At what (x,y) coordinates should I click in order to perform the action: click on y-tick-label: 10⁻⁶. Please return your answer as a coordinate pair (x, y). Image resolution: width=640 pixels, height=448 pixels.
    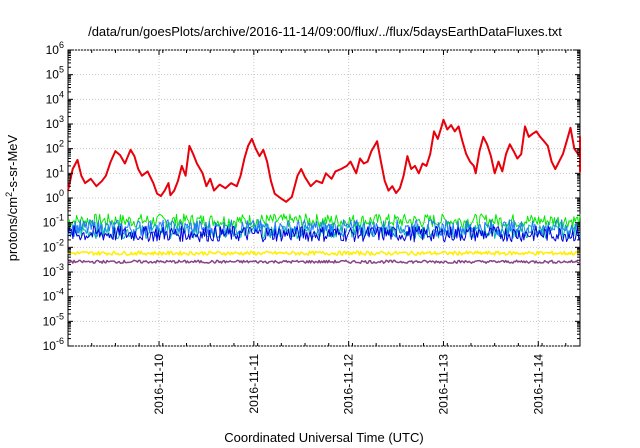
    Looking at the image, I should click on (53, 344).